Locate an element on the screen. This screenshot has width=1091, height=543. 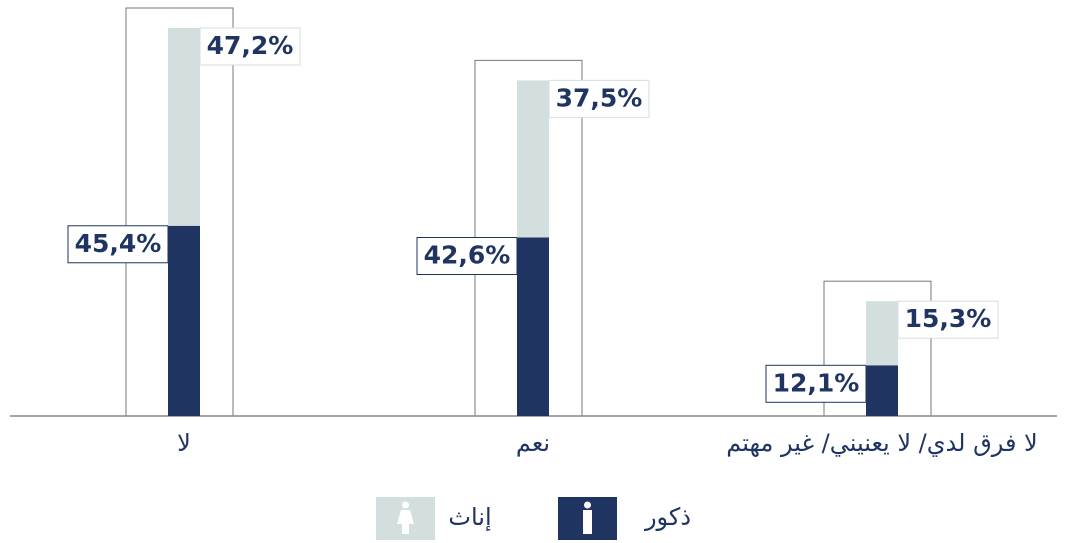
category-label: نعم is located at coordinates (533, 443).